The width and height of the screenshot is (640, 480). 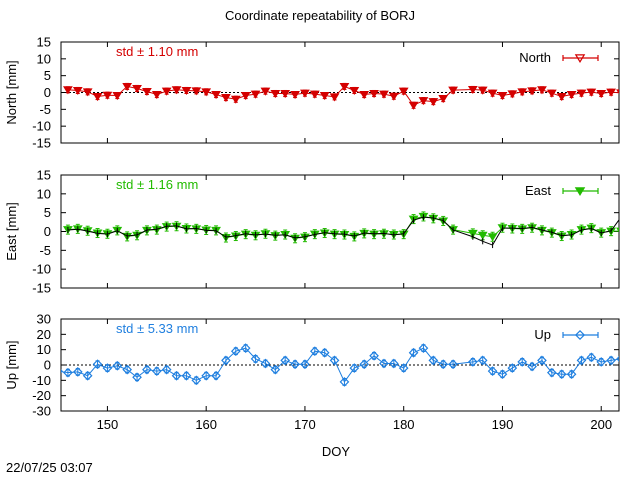 What do you see at coordinates (41, 126) in the screenshot?
I see `north-panel-ytick-label: -10` at bounding box center [41, 126].